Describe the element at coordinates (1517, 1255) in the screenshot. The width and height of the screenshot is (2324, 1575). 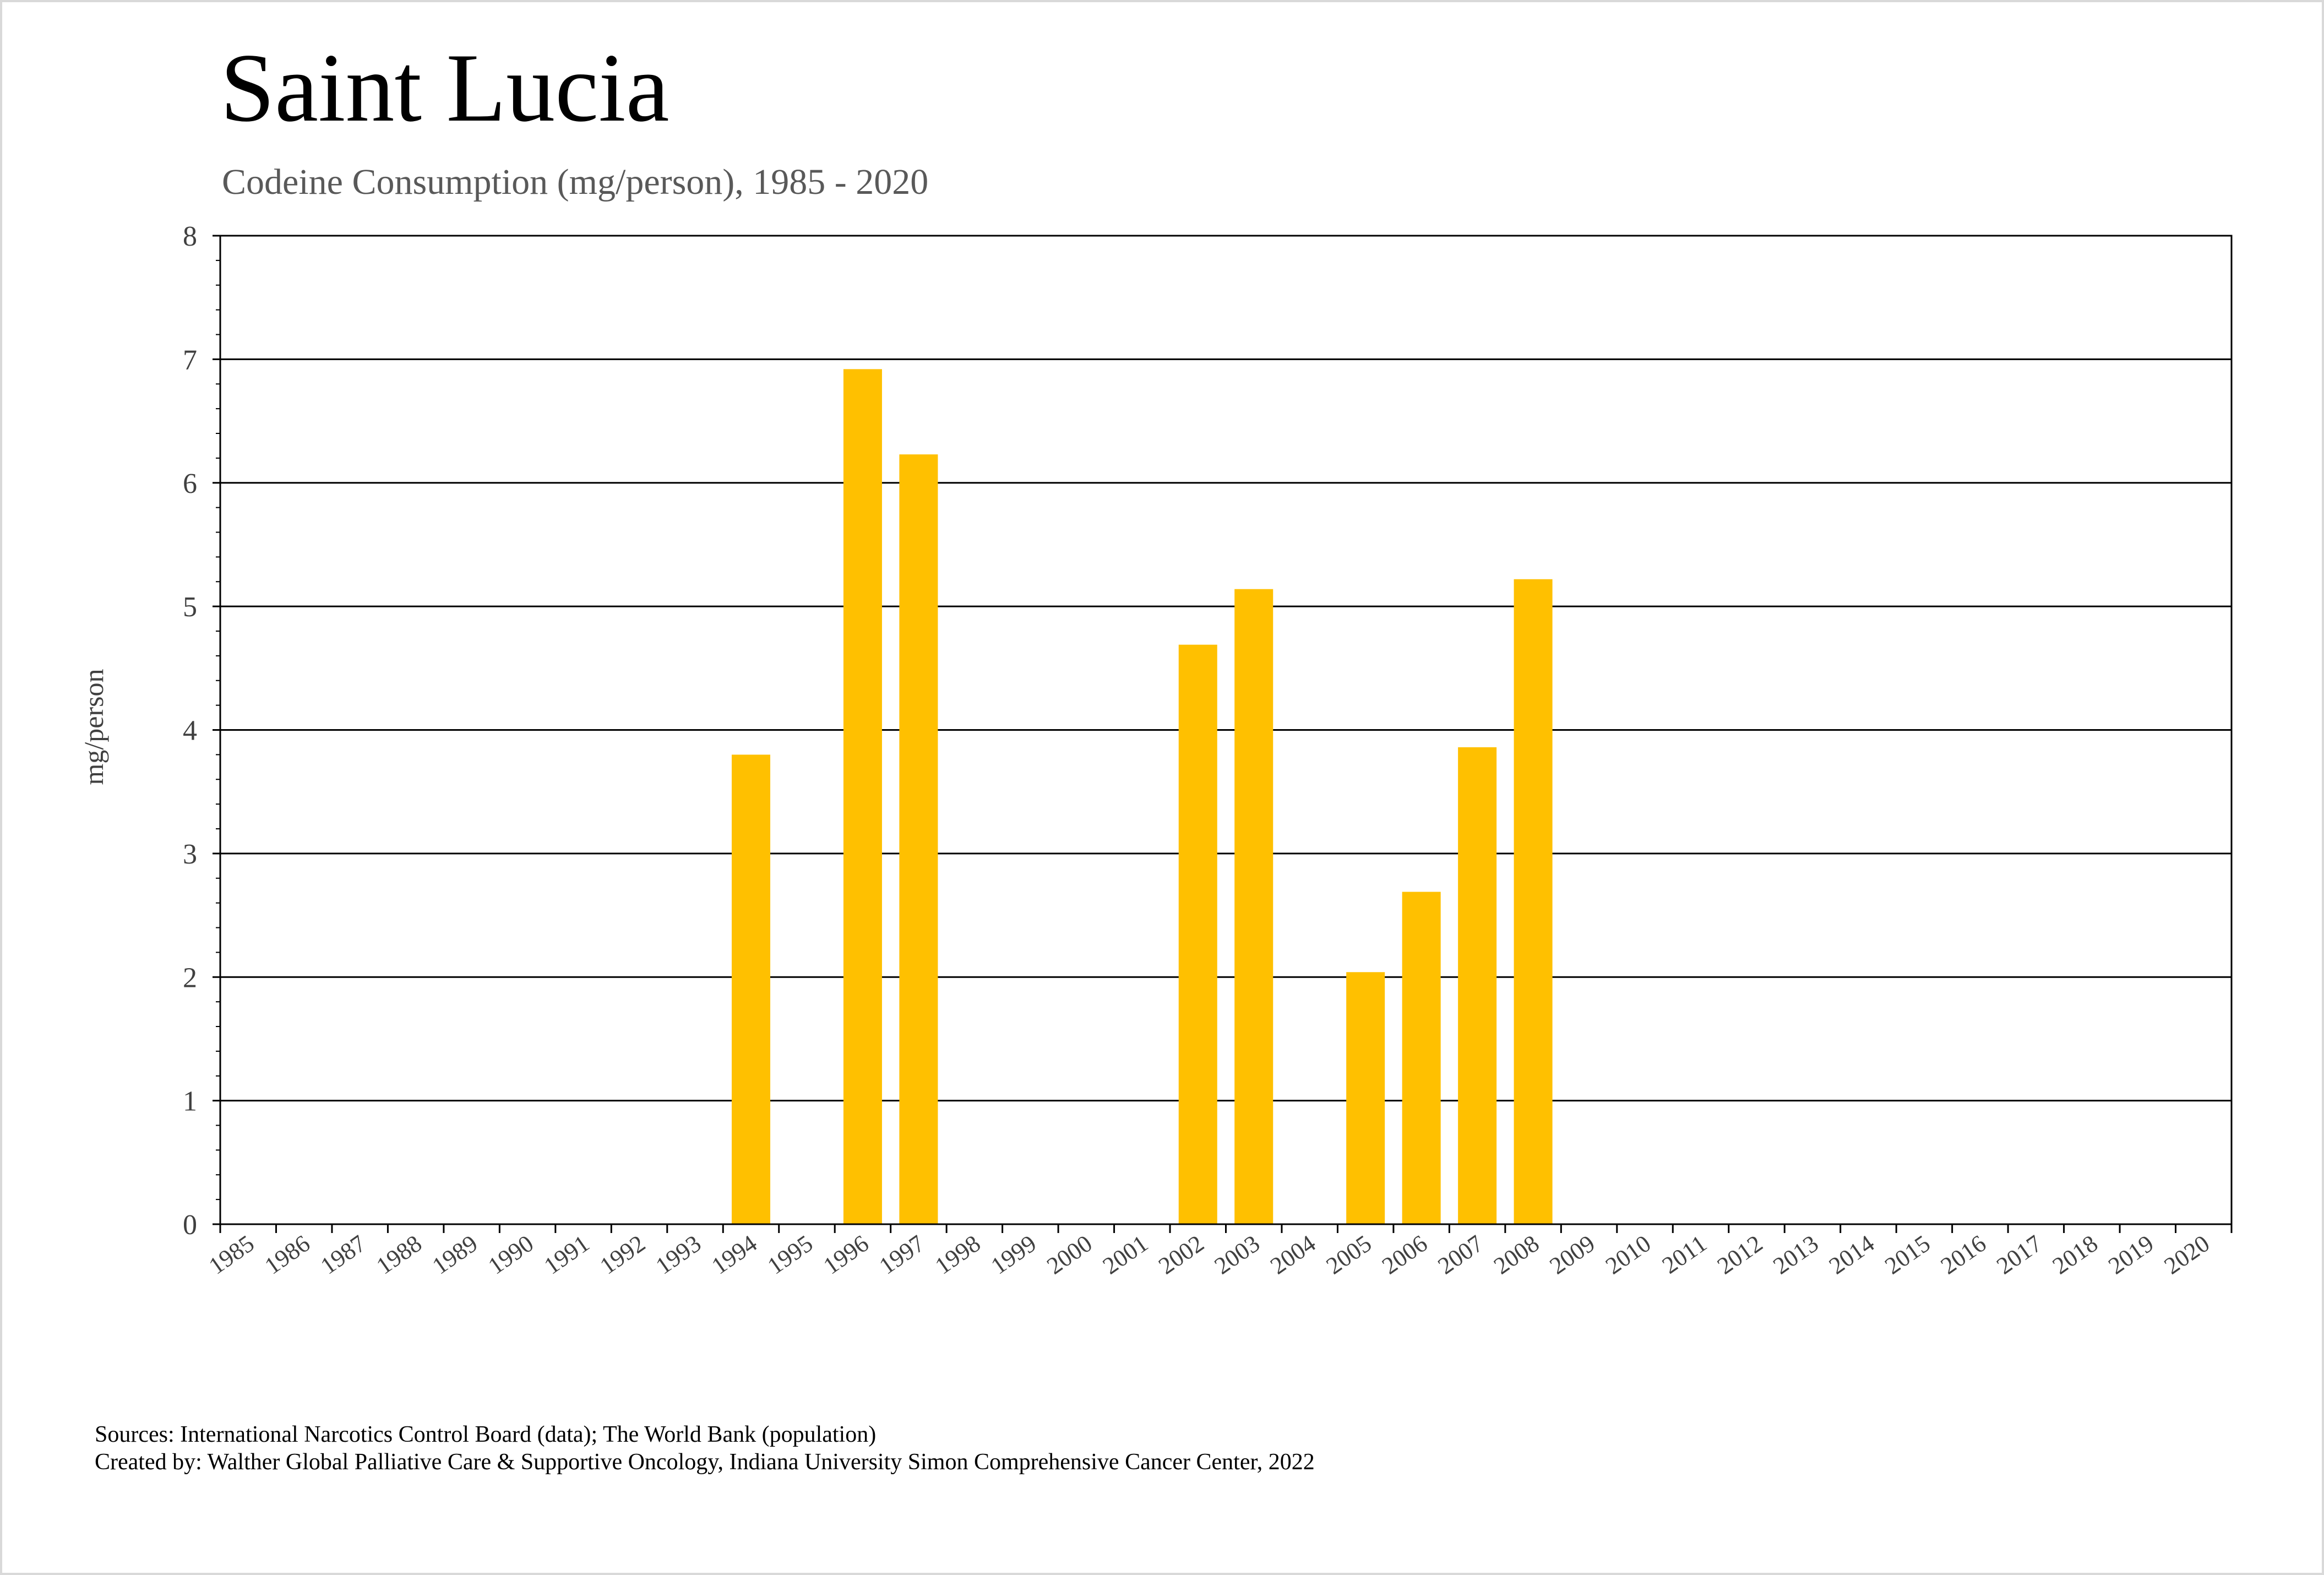
I see `x-tick-label: 2008` at that location.